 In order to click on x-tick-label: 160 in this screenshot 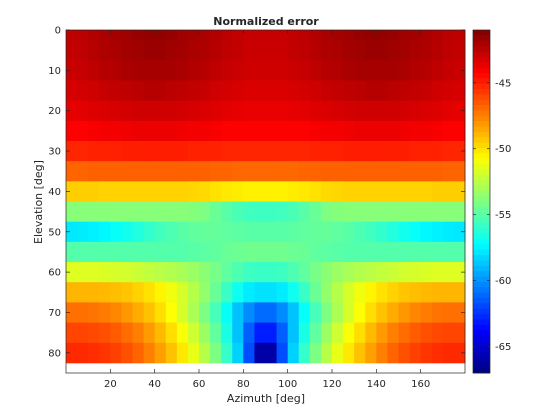, I will do `click(420, 384)`.